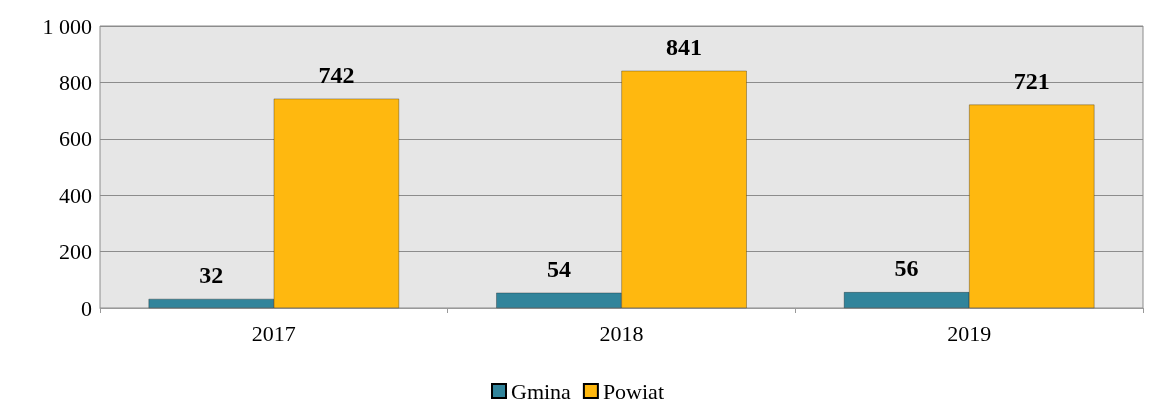 The width and height of the screenshot is (1155, 409). What do you see at coordinates (67, 26) in the screenshot?
I see `y-tick-label: 1 000` at bounding box center [67, 26].